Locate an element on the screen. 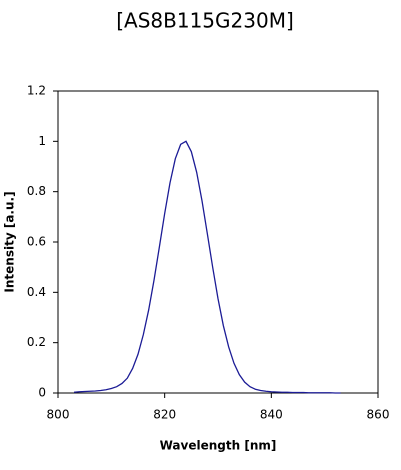 This screenshot has width=401, height=470. y-tick-label: 0.6 is located at coordinates (36, 242).